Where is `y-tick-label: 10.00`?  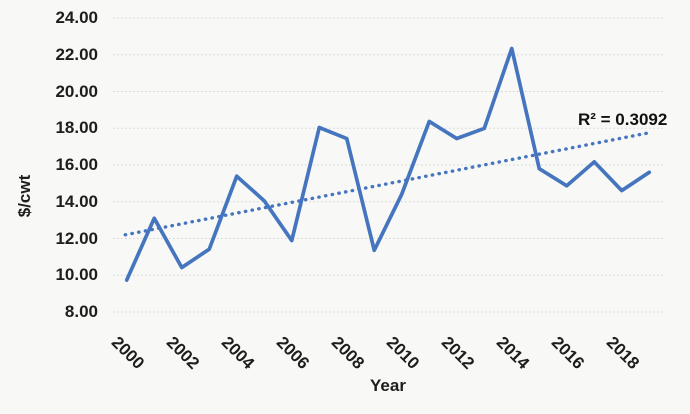 y-tick-label: 10.00 is located at coordinates (76, 275).